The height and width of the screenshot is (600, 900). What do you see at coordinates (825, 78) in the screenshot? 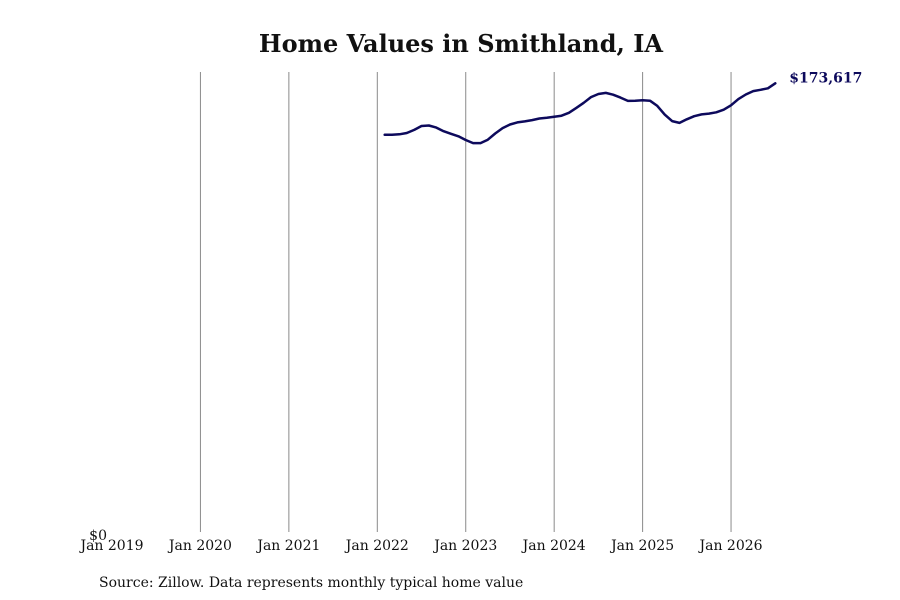
I see `last-value-label: $173,617` at bounding box center [825, 78].